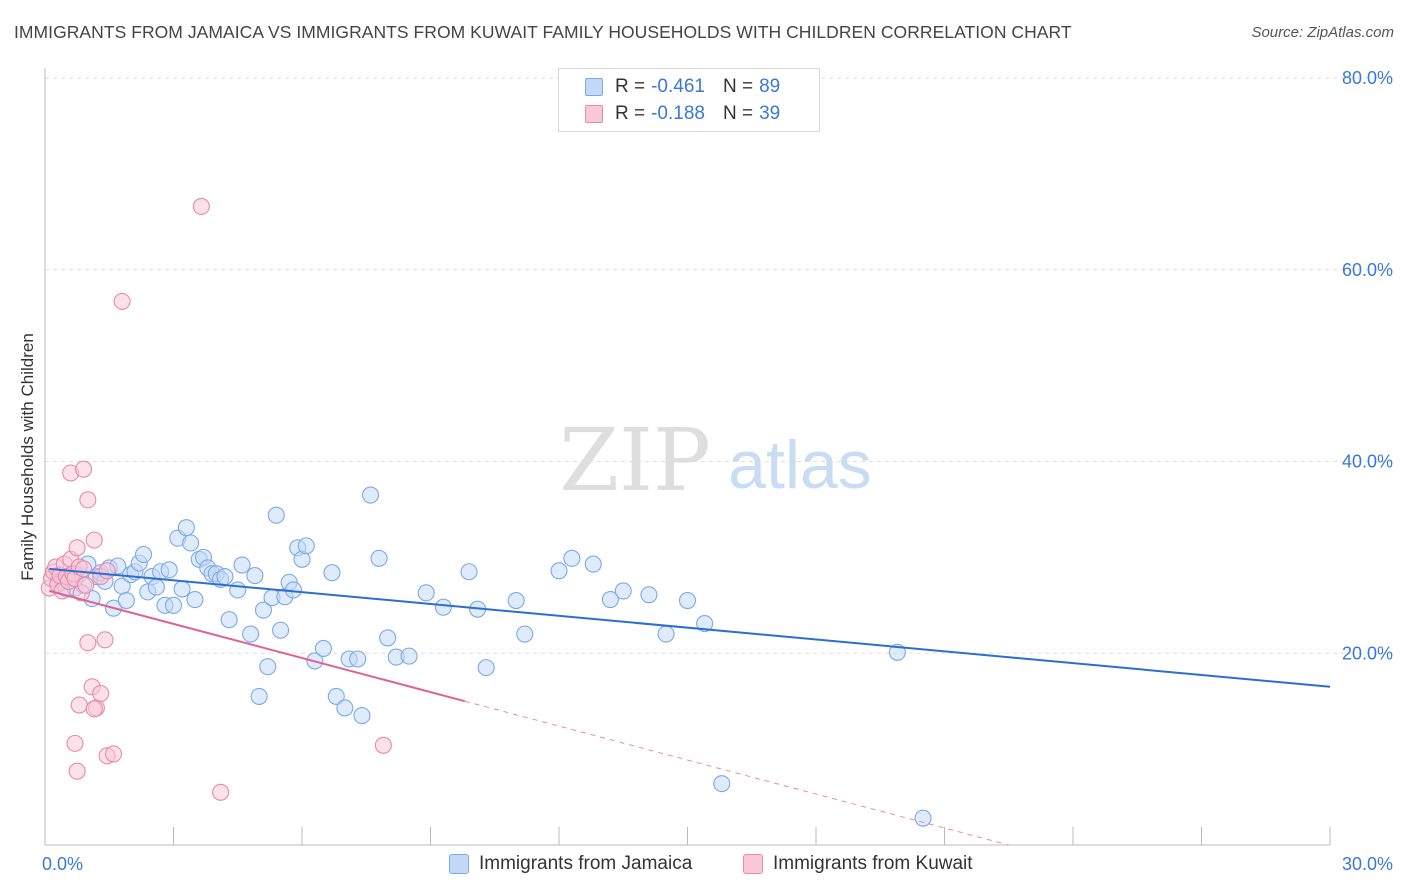 This screenshot has height=892, width=1406. I want to click on series-legend-kuwait: Immigrants from Kuwait, so click(858, 864).